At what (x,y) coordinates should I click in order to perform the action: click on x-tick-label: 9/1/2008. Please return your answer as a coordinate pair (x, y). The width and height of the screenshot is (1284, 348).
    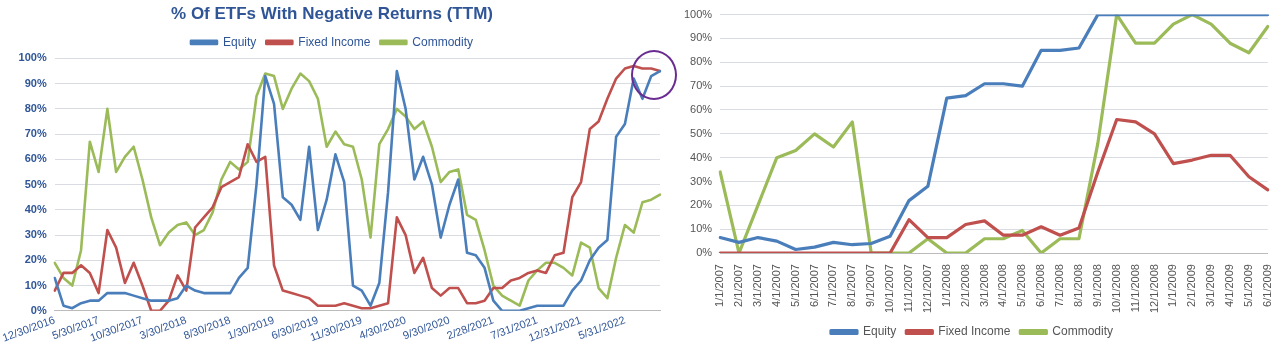
    Looking at the image, I should click on (1096, 285).